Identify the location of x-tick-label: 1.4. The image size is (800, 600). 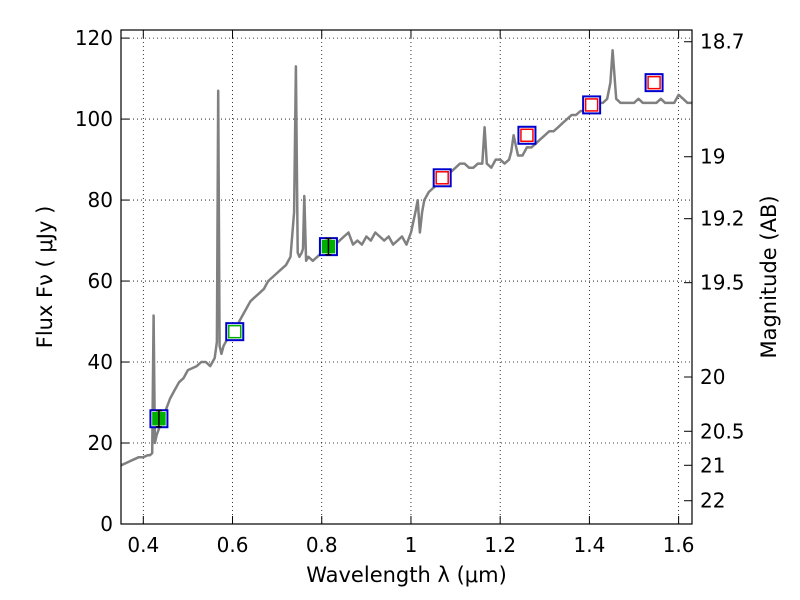
(589, 545).